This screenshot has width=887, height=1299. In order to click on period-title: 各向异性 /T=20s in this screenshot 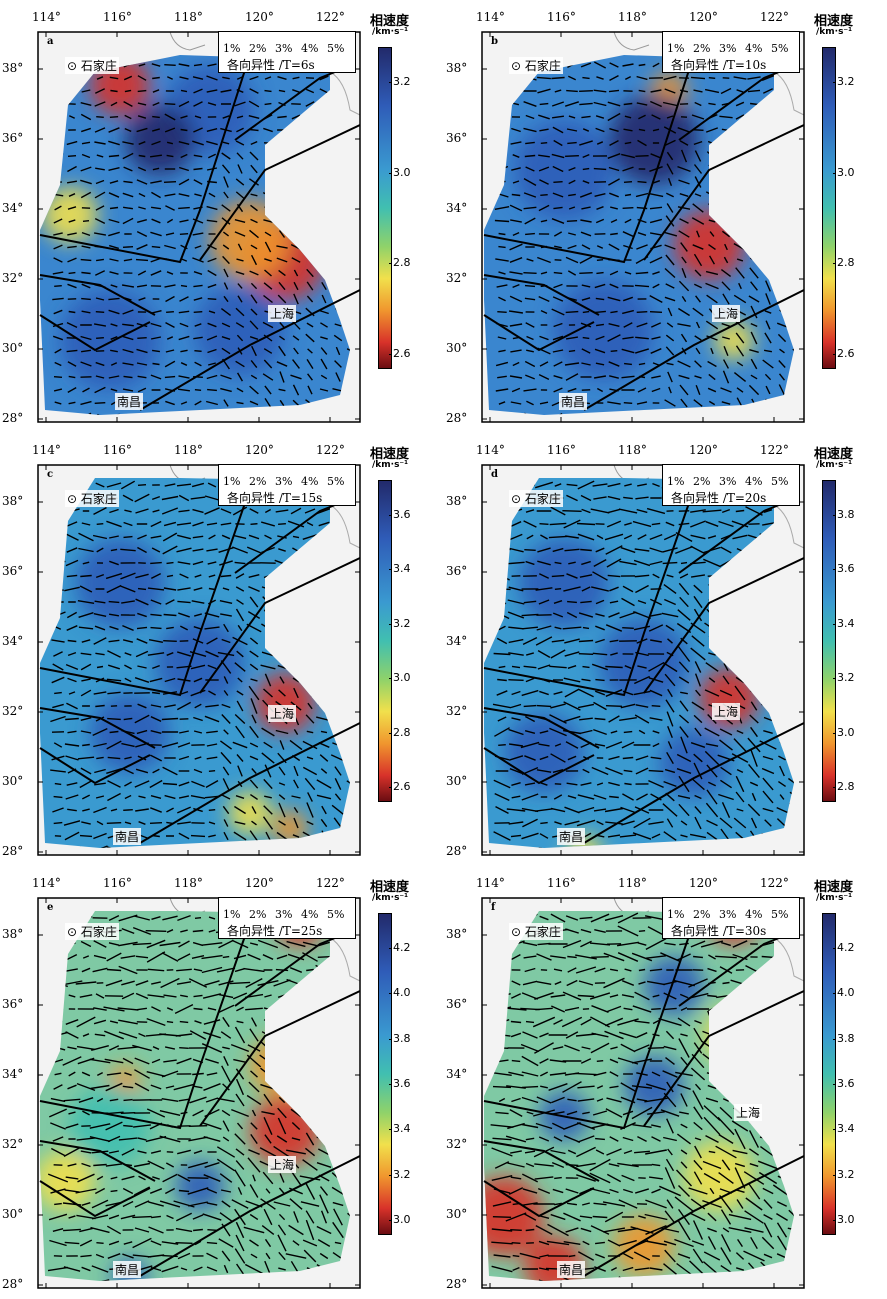, I will do `click(719, 498)`.